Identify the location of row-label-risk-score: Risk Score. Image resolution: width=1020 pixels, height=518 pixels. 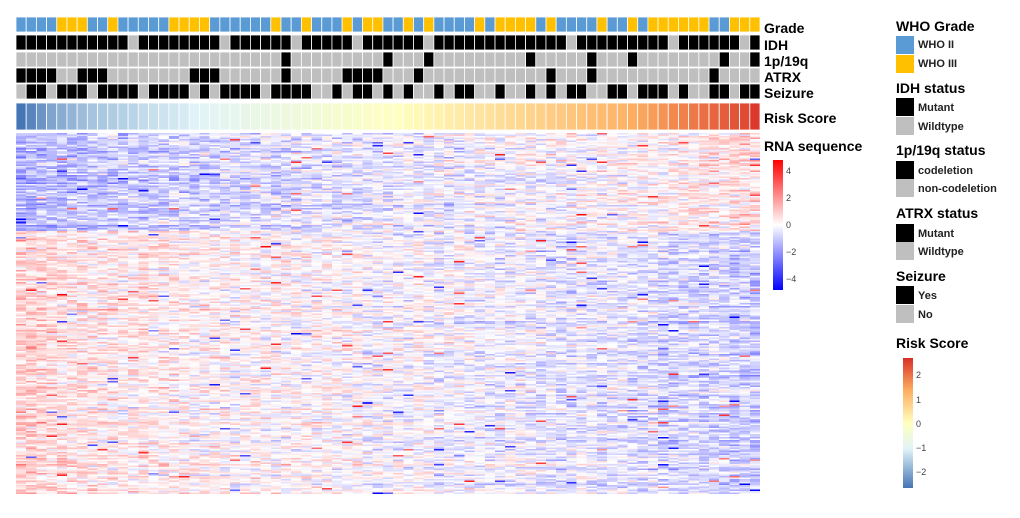
(800, 118).